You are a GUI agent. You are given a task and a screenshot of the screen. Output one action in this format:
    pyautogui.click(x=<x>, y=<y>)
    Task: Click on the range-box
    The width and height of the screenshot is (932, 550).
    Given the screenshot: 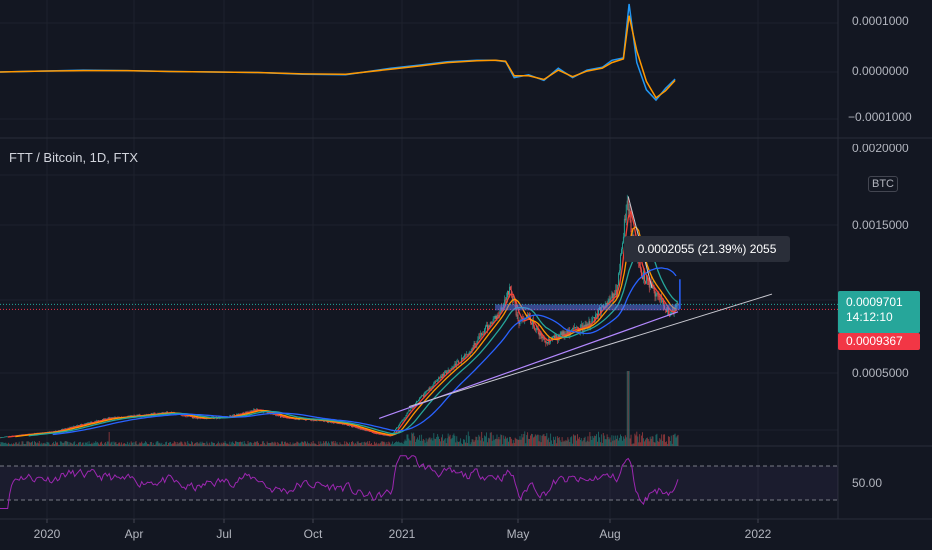 What is the action you would take?
    pyautogui.click(x=587, y=307)
    